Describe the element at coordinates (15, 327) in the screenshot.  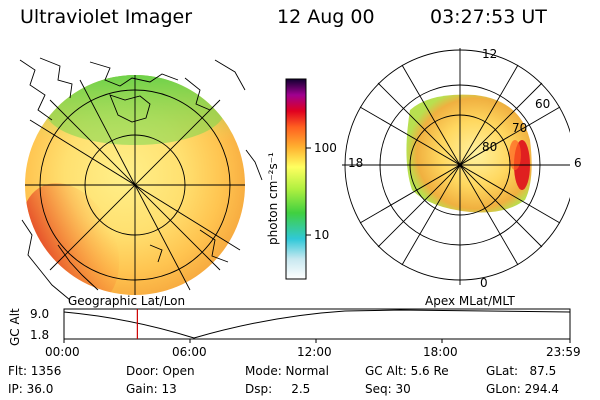
I see `alt-ylabel: GC Alt` at that location.